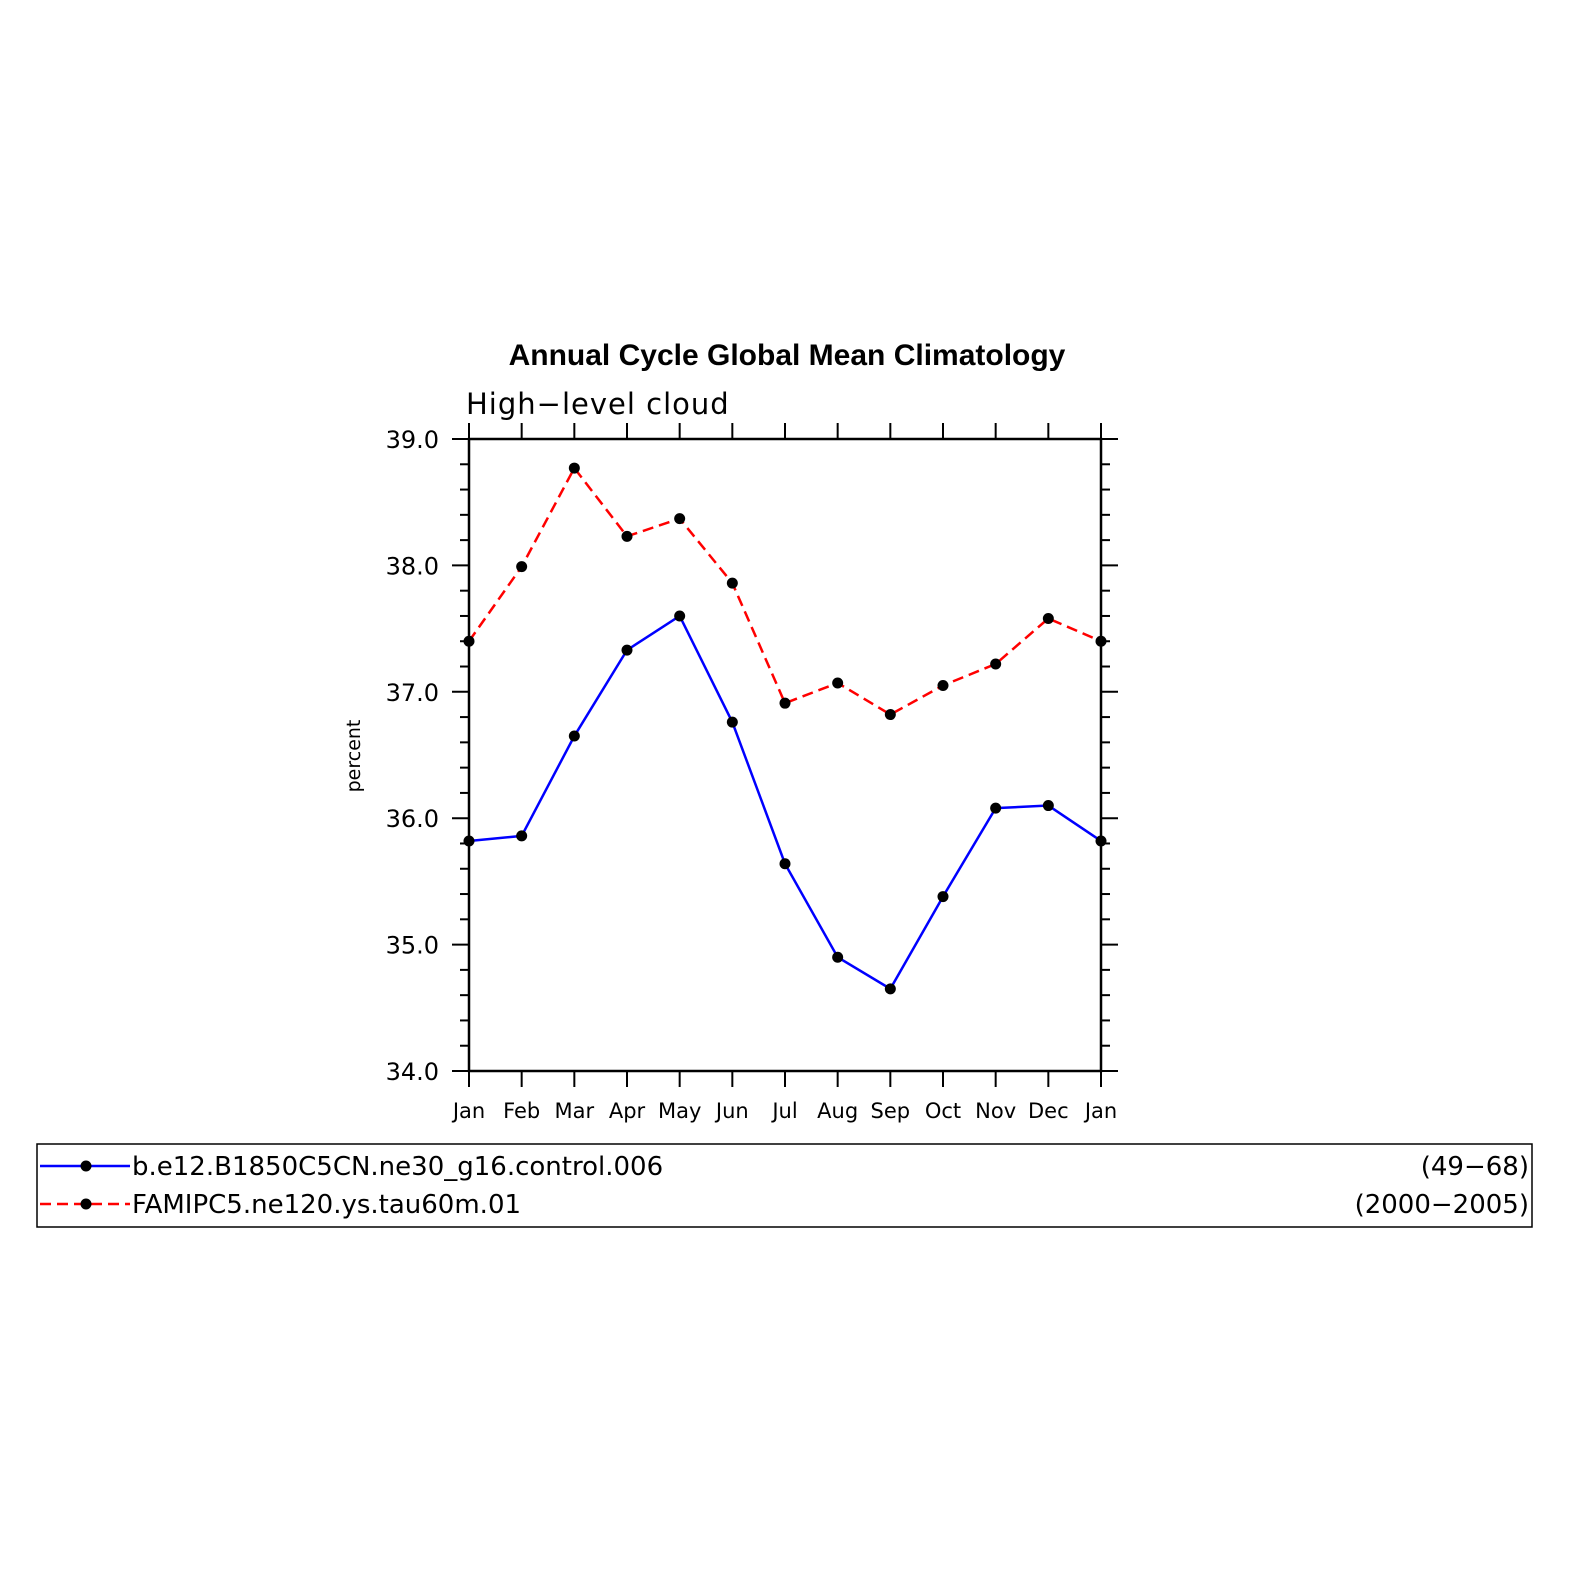 The image size is (1575, 1575). What do you see at coordinates (627, 1111) in the screenshot?
I see `x-tick-label: Apr` at bounding box center [627, 1111].